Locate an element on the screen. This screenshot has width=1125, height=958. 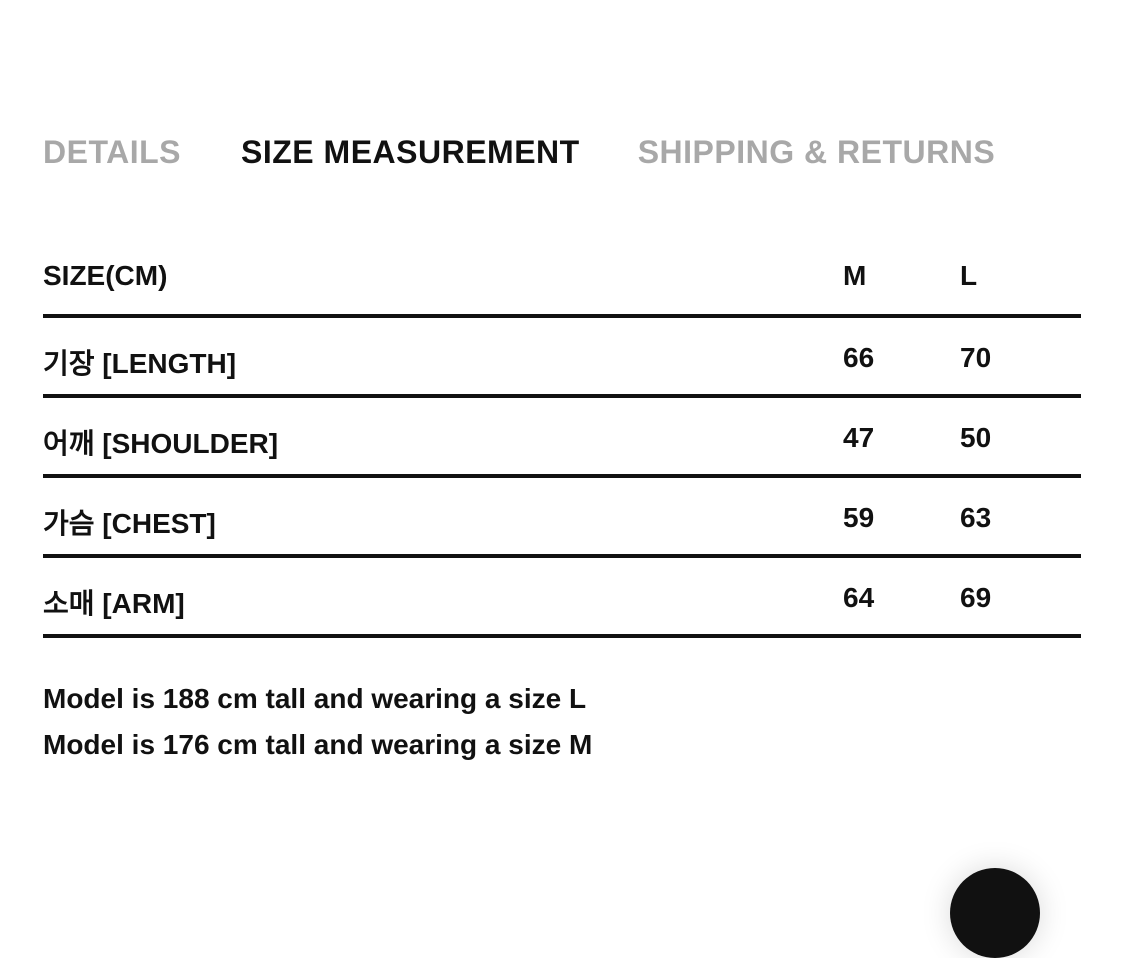
tab-size-measurement: SIZE MEASUREMENT is located at coordinates (410, 152).